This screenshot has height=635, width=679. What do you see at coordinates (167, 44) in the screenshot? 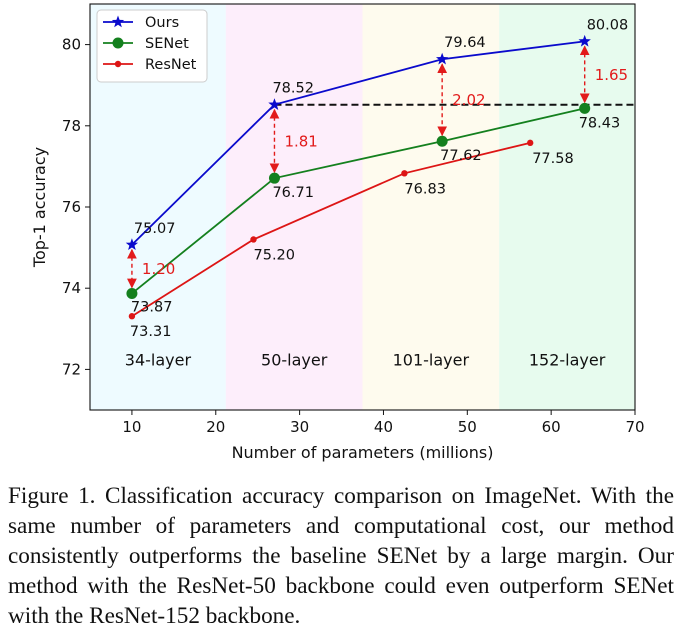
I see `legend-label-senet: SENet` at bounding box center [167, 44].